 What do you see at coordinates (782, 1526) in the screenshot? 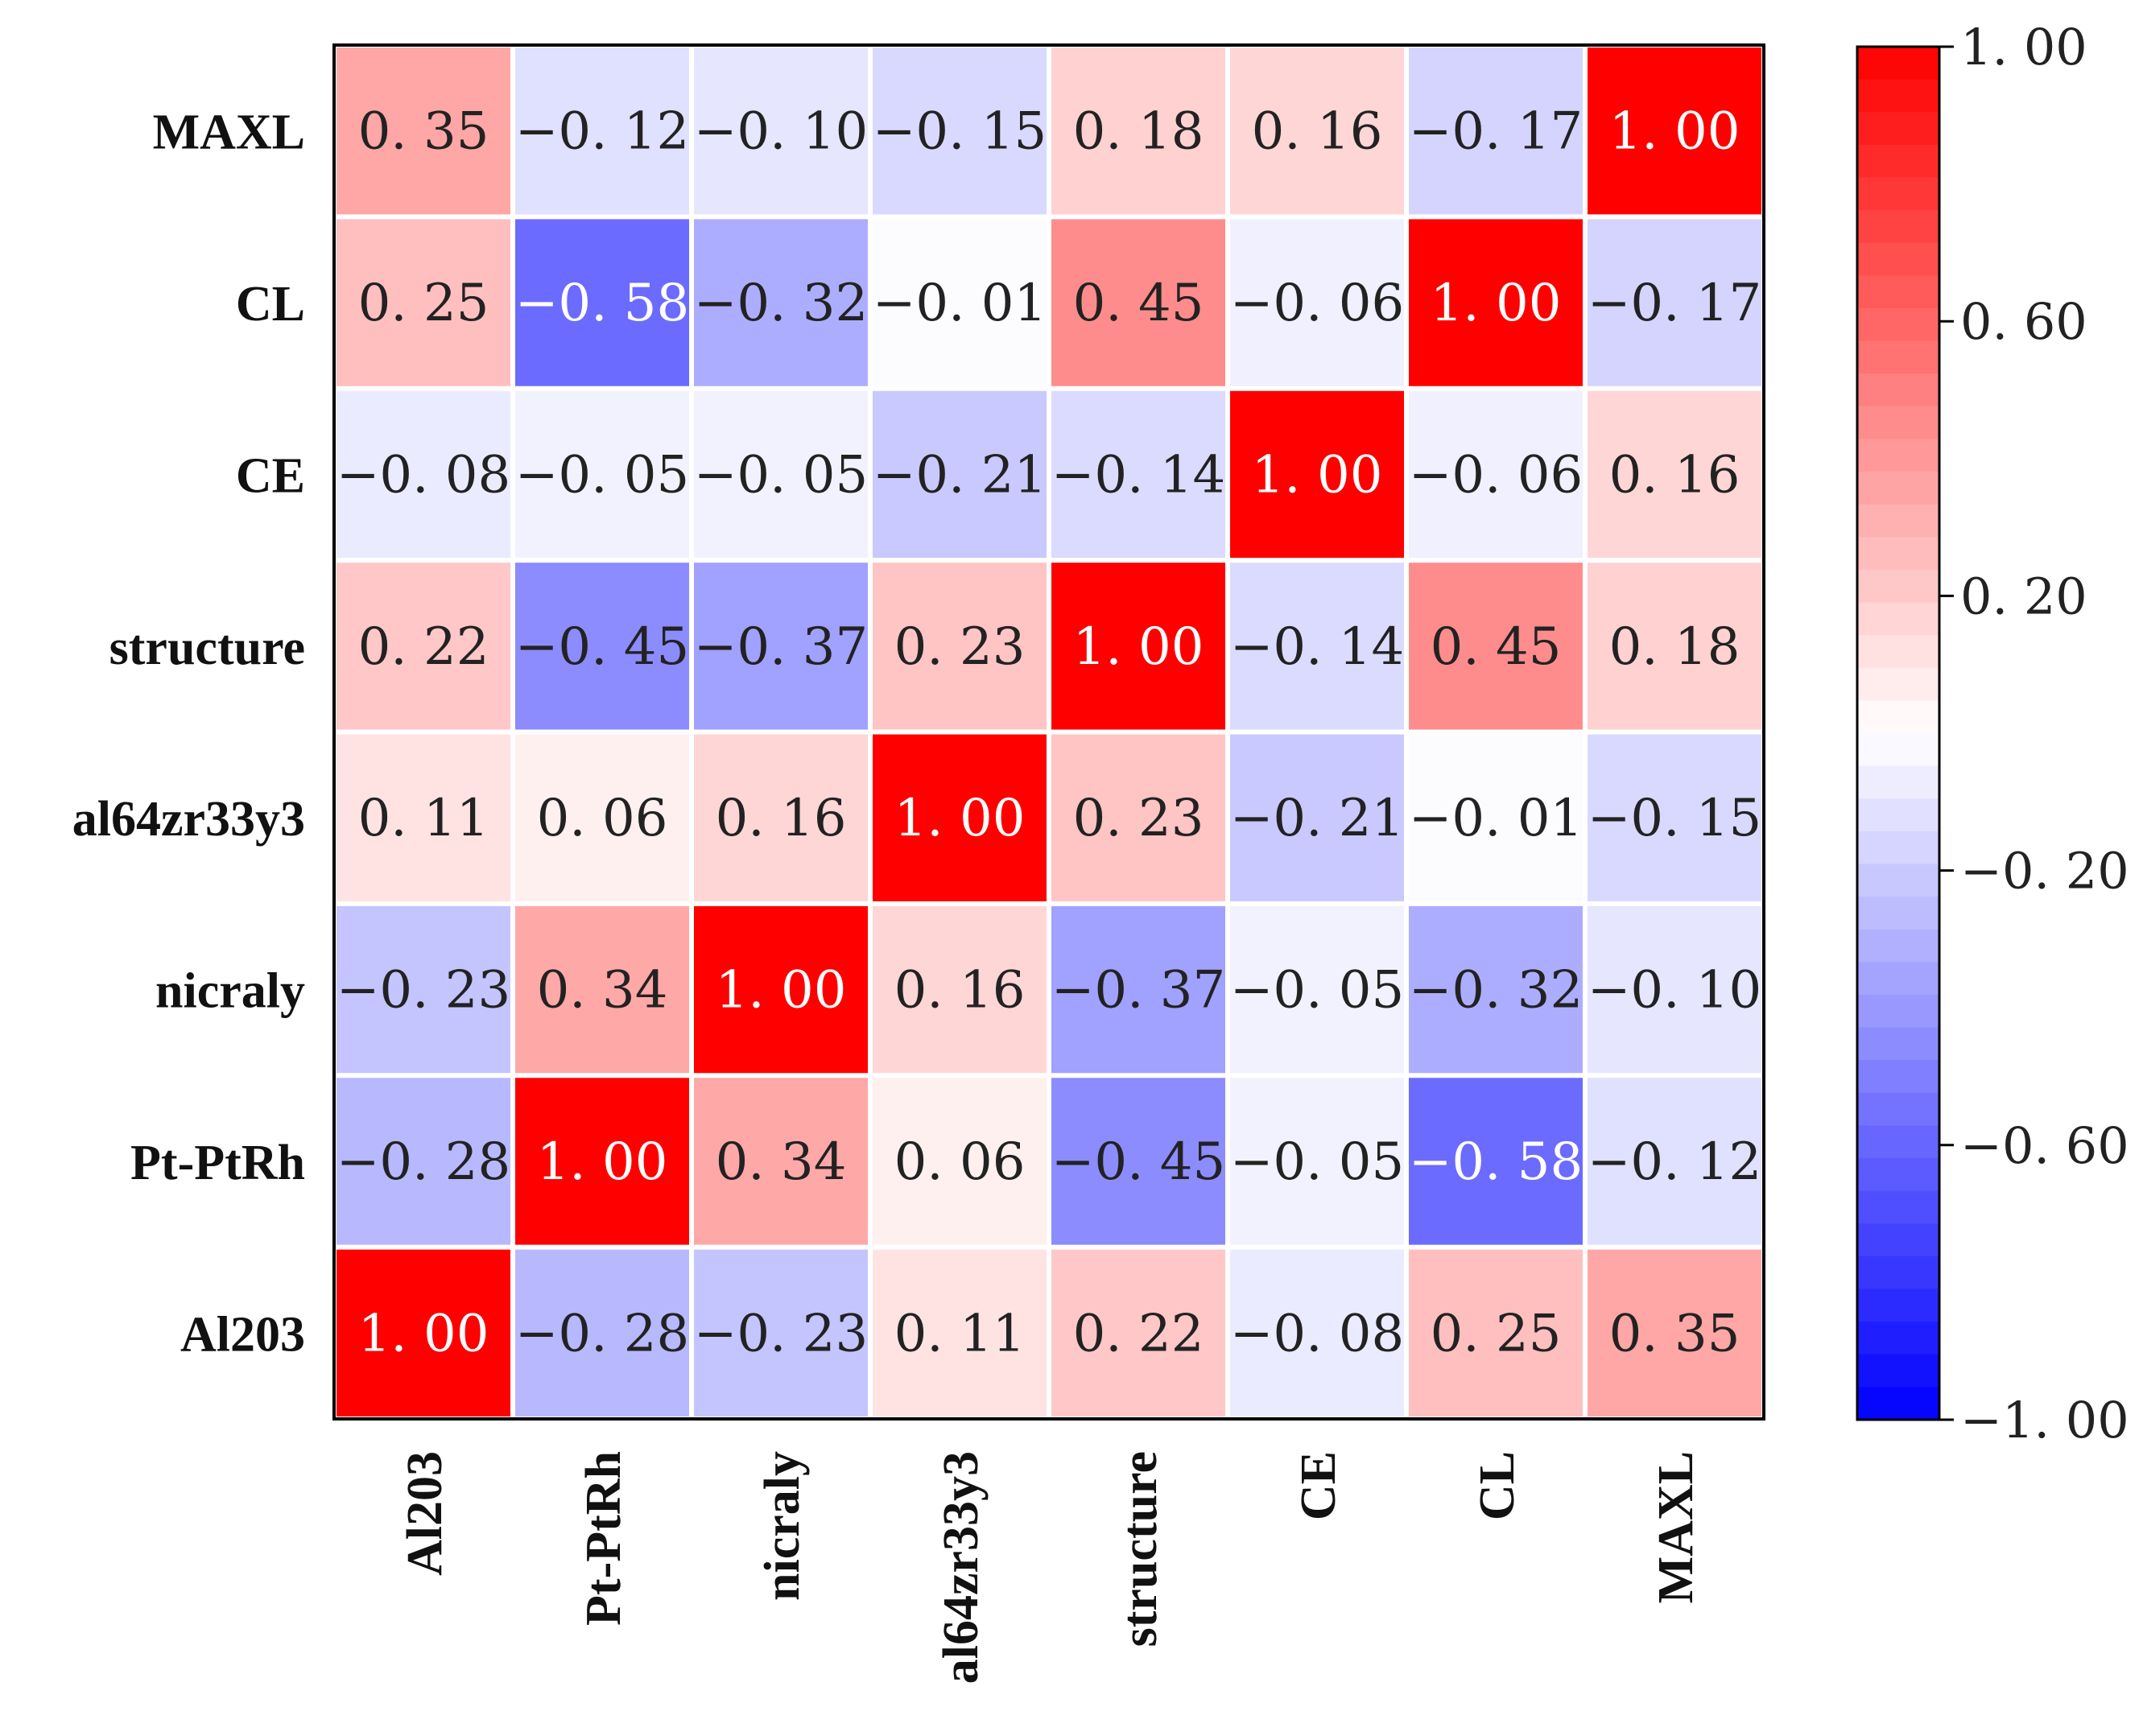
I see `column-tick-label: nicraly` at bounding box center [782, 1526].